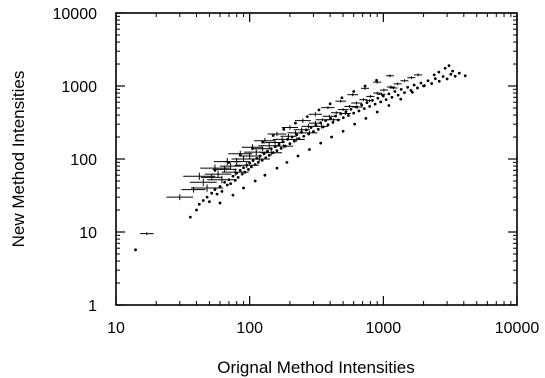 This screenshot has width=545, height=378. Describe the element at coordinates (79, 87) in the screenshot. I see `y-tick-label: 1000` at that location.